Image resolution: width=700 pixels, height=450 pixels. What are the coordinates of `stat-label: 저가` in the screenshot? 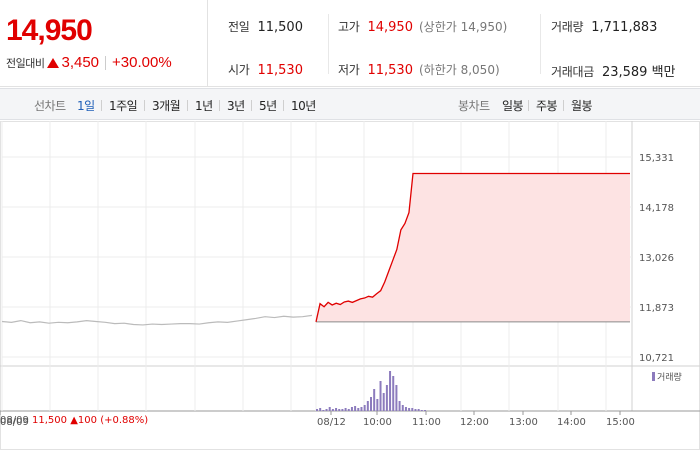 It's located at (349, 70).